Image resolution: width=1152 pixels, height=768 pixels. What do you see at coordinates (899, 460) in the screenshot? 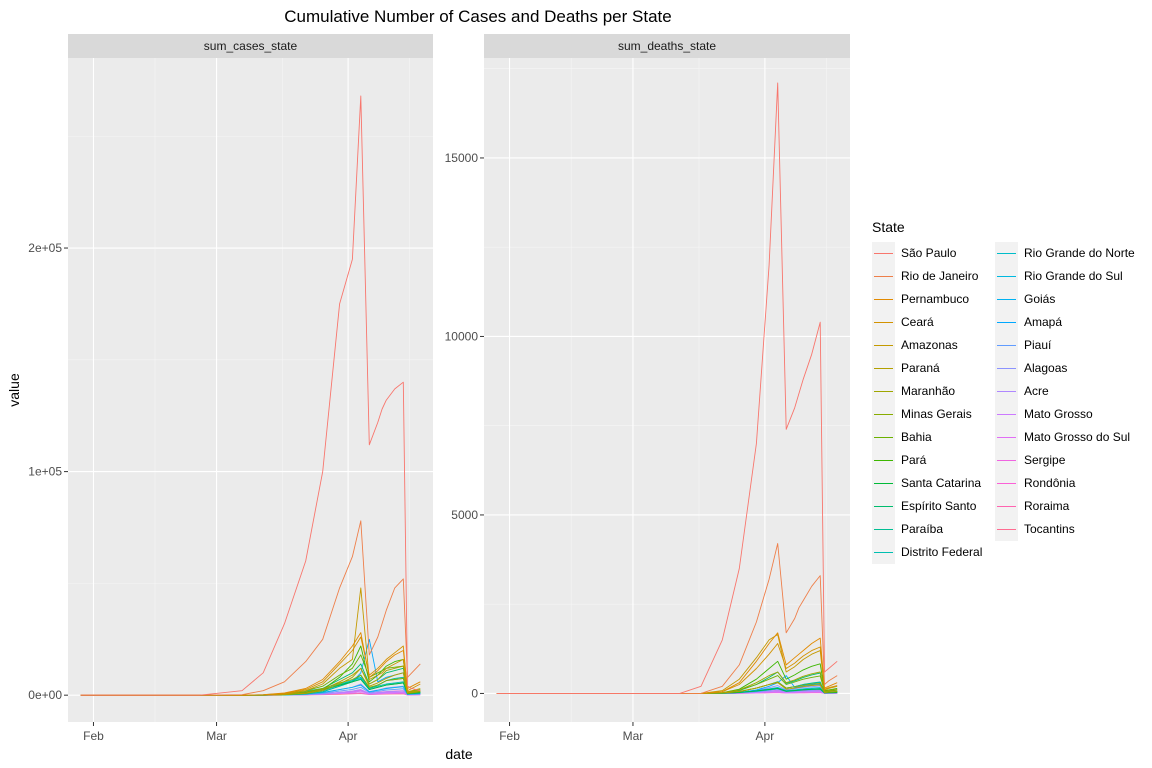
I see `legend-item: Pará` at bounding box center [899, 460].